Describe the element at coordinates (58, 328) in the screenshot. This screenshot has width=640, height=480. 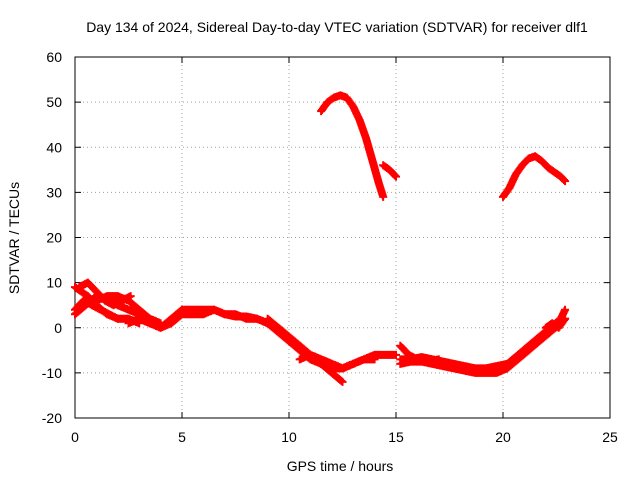
I see `y-tick-label: 0` at that location.